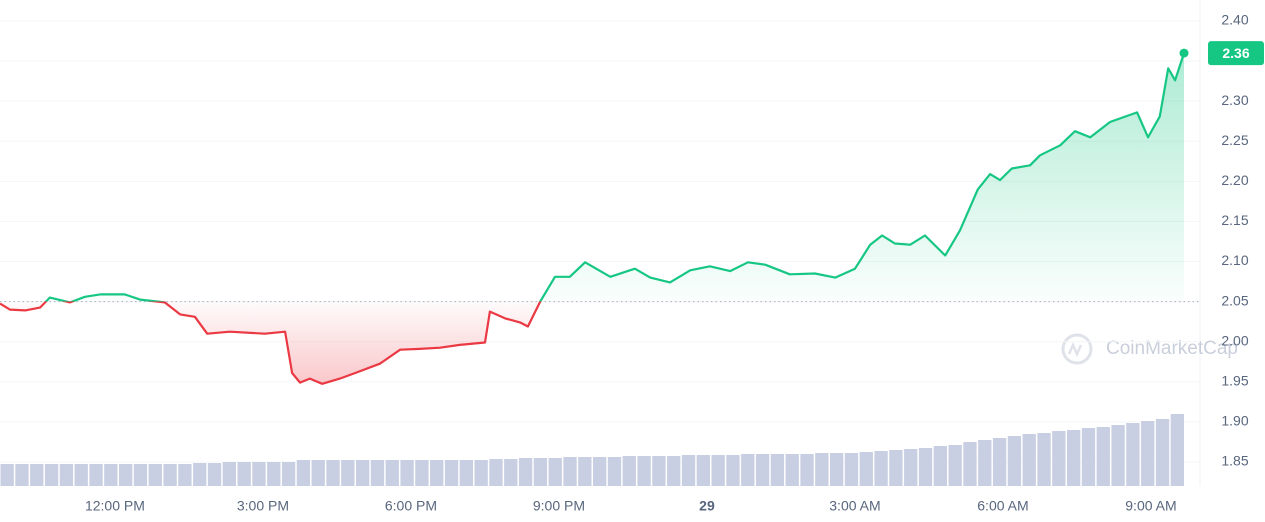 Image resolution: width=1265 pixels, height=522 pixels. Describe the element at coordinates (1002, 506) in the screenshot. I see `x-tick-label: 6:00 AM` at that location.